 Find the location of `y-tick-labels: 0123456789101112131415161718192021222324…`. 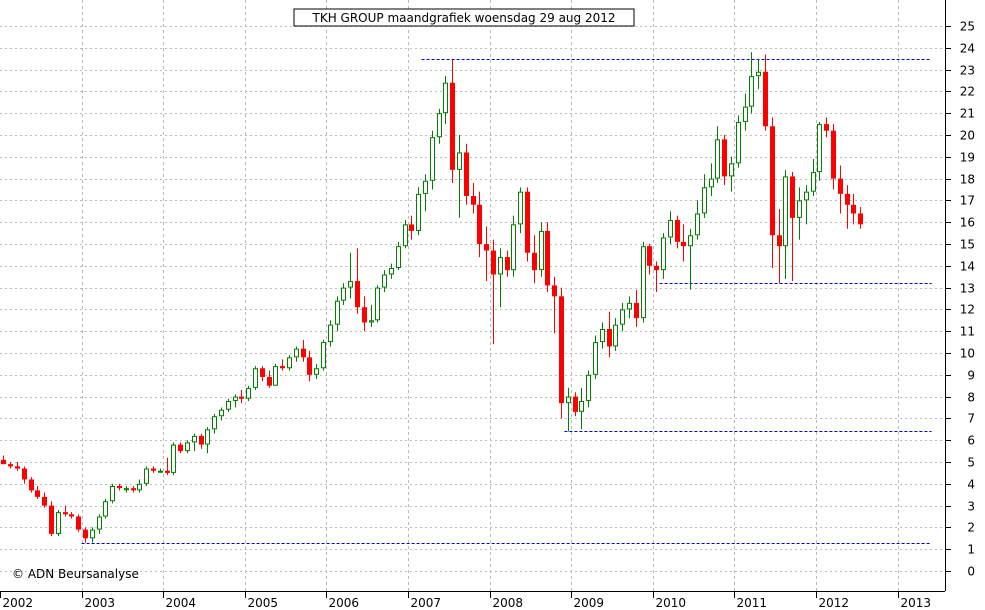

y-tick-labels: 0123456789101112131415161718192021222324… is located at coordinates (960, 299).